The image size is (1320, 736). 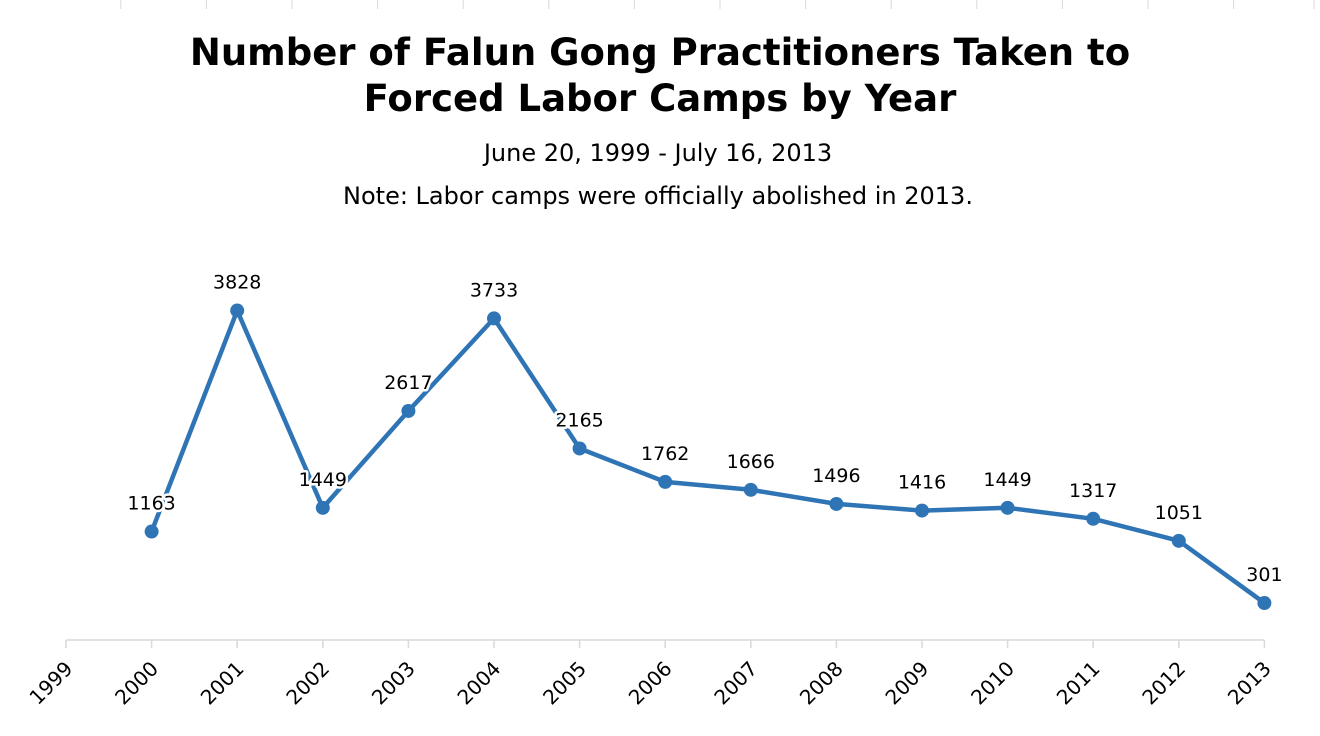 What do you see at coordinates (564, 682) in the screenshot?
I see `x-tick-label: 2005` at bounding box center [564, 682].